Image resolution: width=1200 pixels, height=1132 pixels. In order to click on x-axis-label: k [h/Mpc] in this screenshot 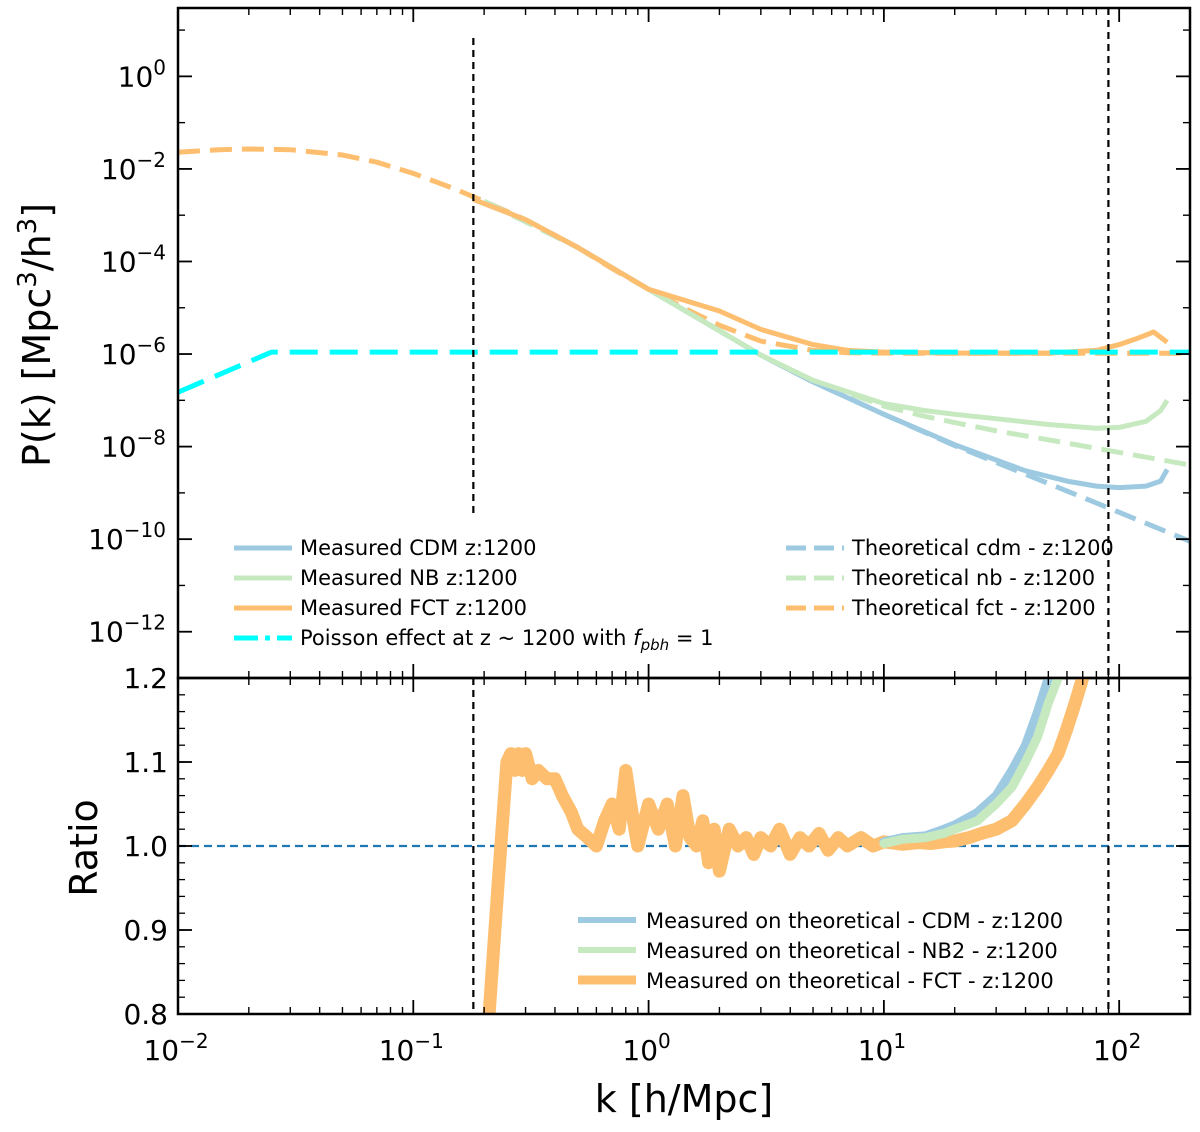, I will do `click(684, 1099)`.